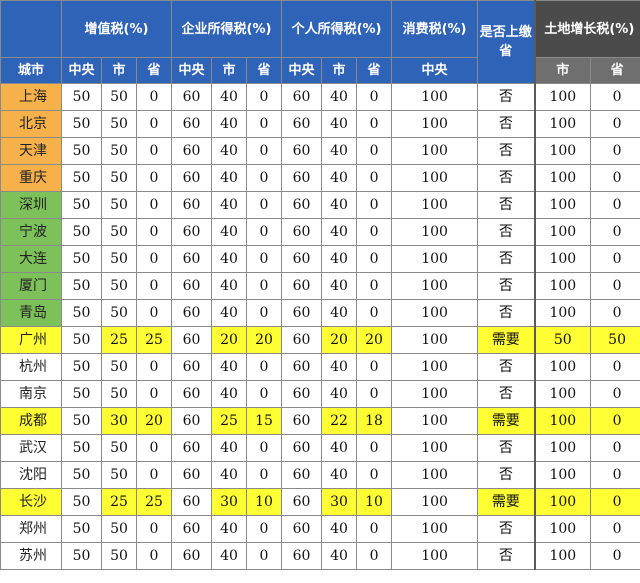  I want to click on table-row: 宁波 50 50 0 60 40 0 60 40 0 100 否 100 0, so click(320, 232).